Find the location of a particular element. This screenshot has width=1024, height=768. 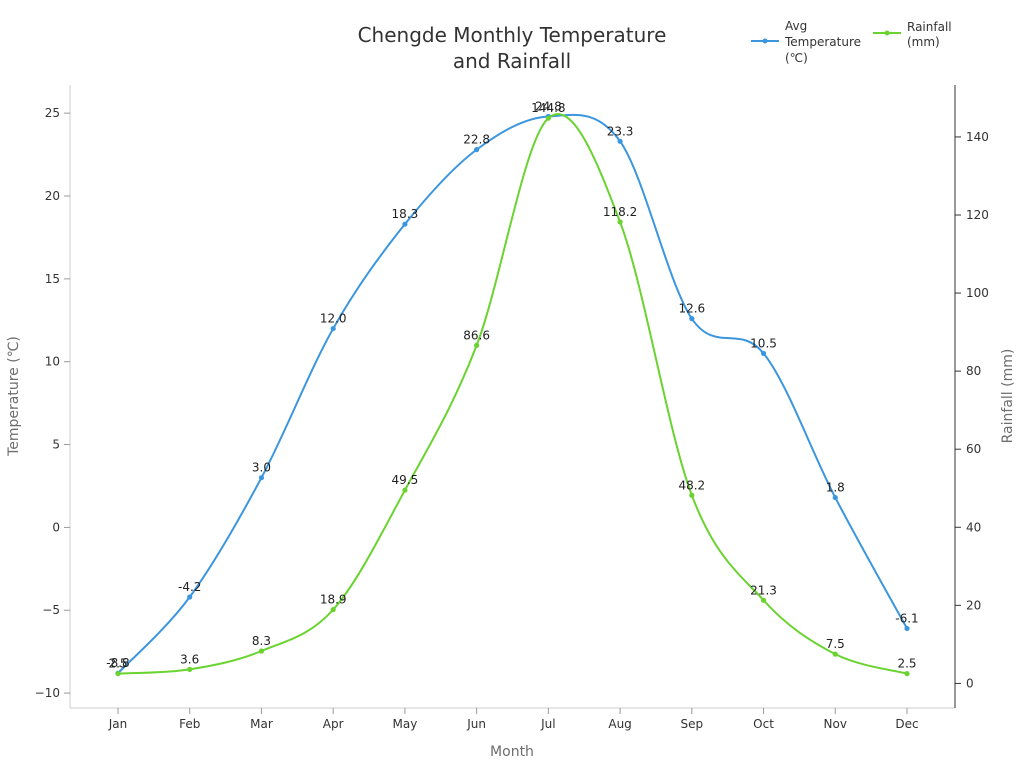

data-label-rainfall: 118.2 is located at coordinates (620, 212).